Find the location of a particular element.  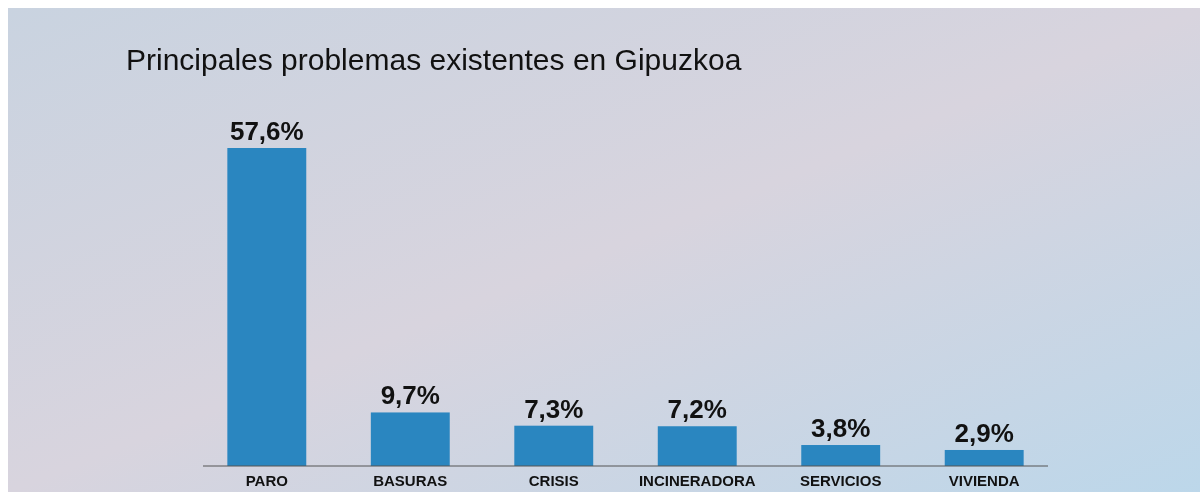

data-label: 2,9% is located at coordinates (984, 432).